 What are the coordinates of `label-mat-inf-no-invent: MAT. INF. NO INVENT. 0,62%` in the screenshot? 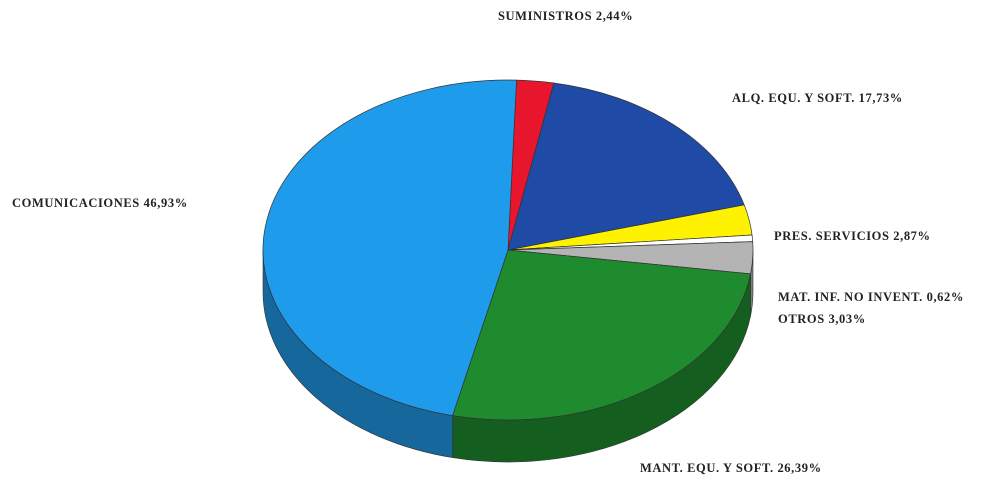 It's located at (871, 297).